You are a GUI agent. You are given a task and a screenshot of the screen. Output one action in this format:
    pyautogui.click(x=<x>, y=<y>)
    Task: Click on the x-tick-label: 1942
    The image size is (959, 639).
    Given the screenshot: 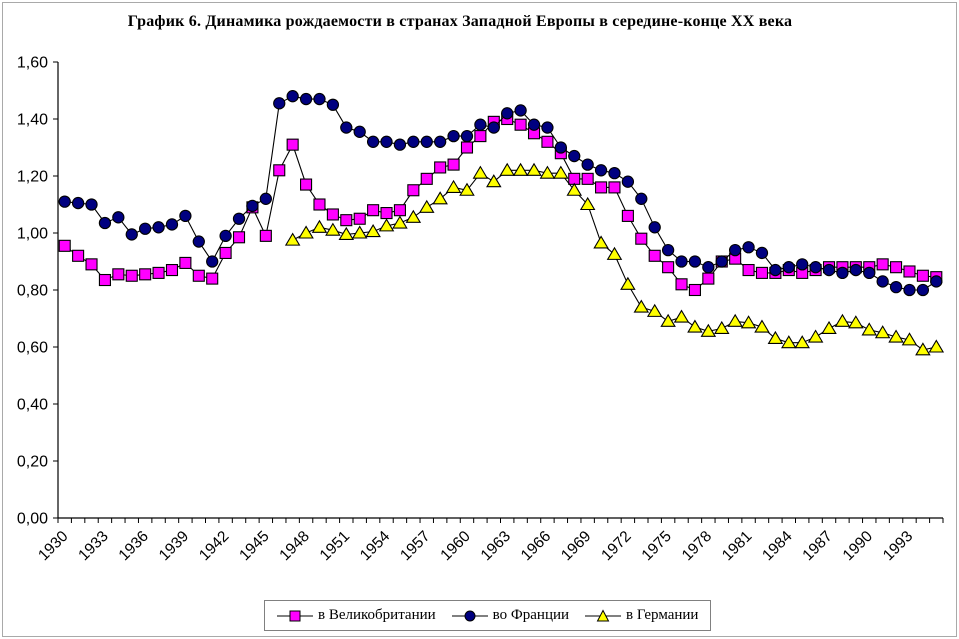 What is the action you would take?
    pyautogui.click(x=214, y=546)
    